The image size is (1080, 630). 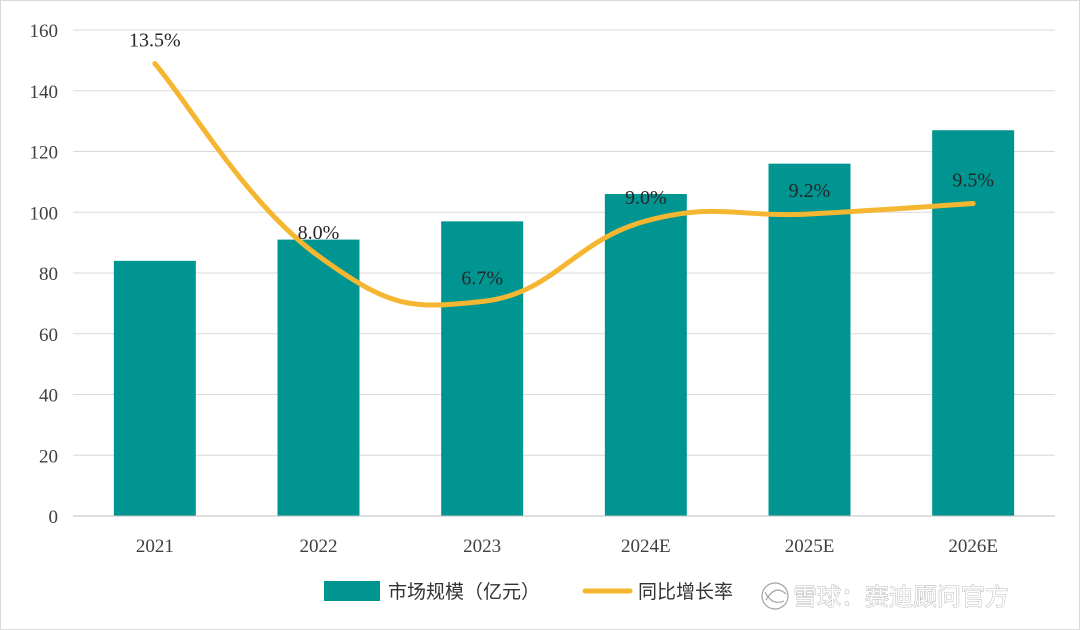 What do you see at coordinates (44, 92) in the screenshot?
I see `y-tick-label: 140` at bounding box center [44, 92].